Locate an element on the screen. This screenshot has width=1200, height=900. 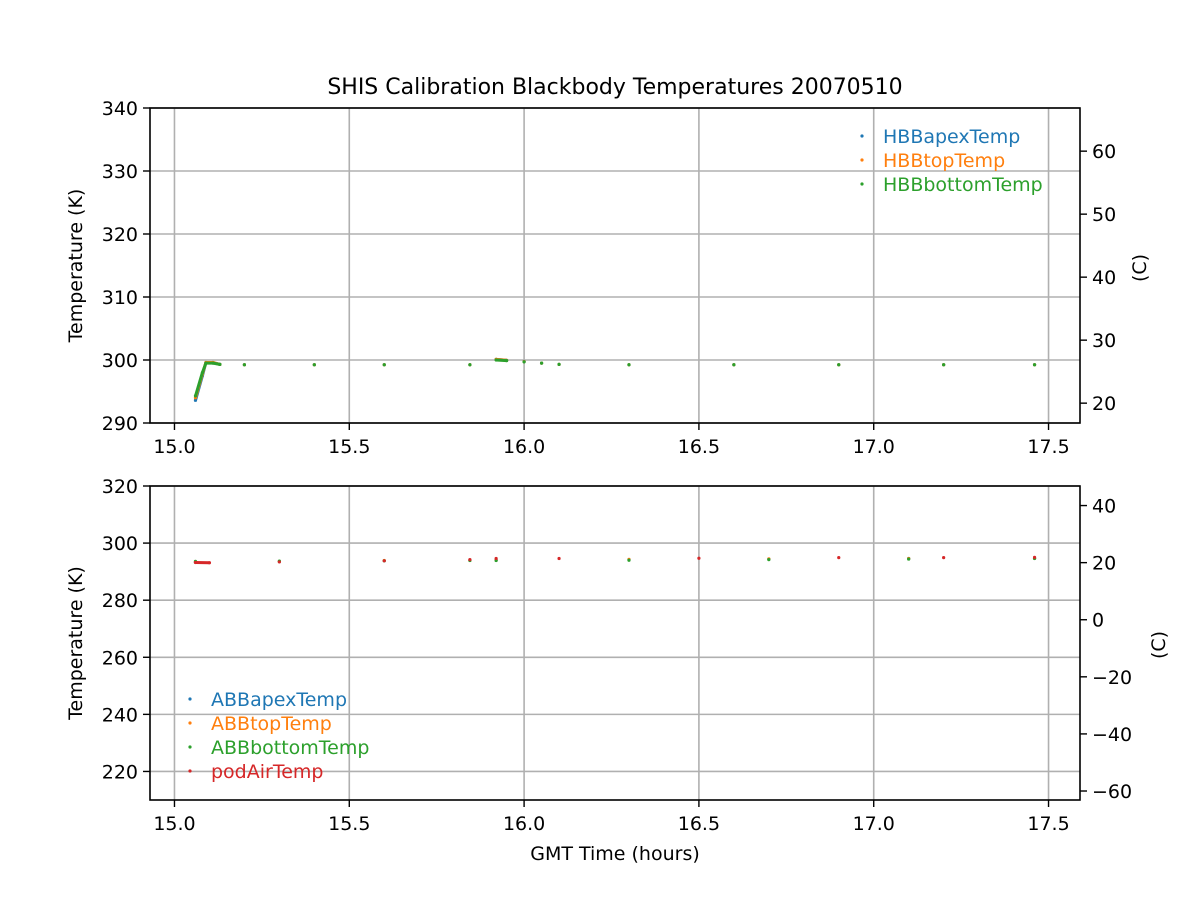
y-tick-label: 310 is located at coordinates (120, 298).